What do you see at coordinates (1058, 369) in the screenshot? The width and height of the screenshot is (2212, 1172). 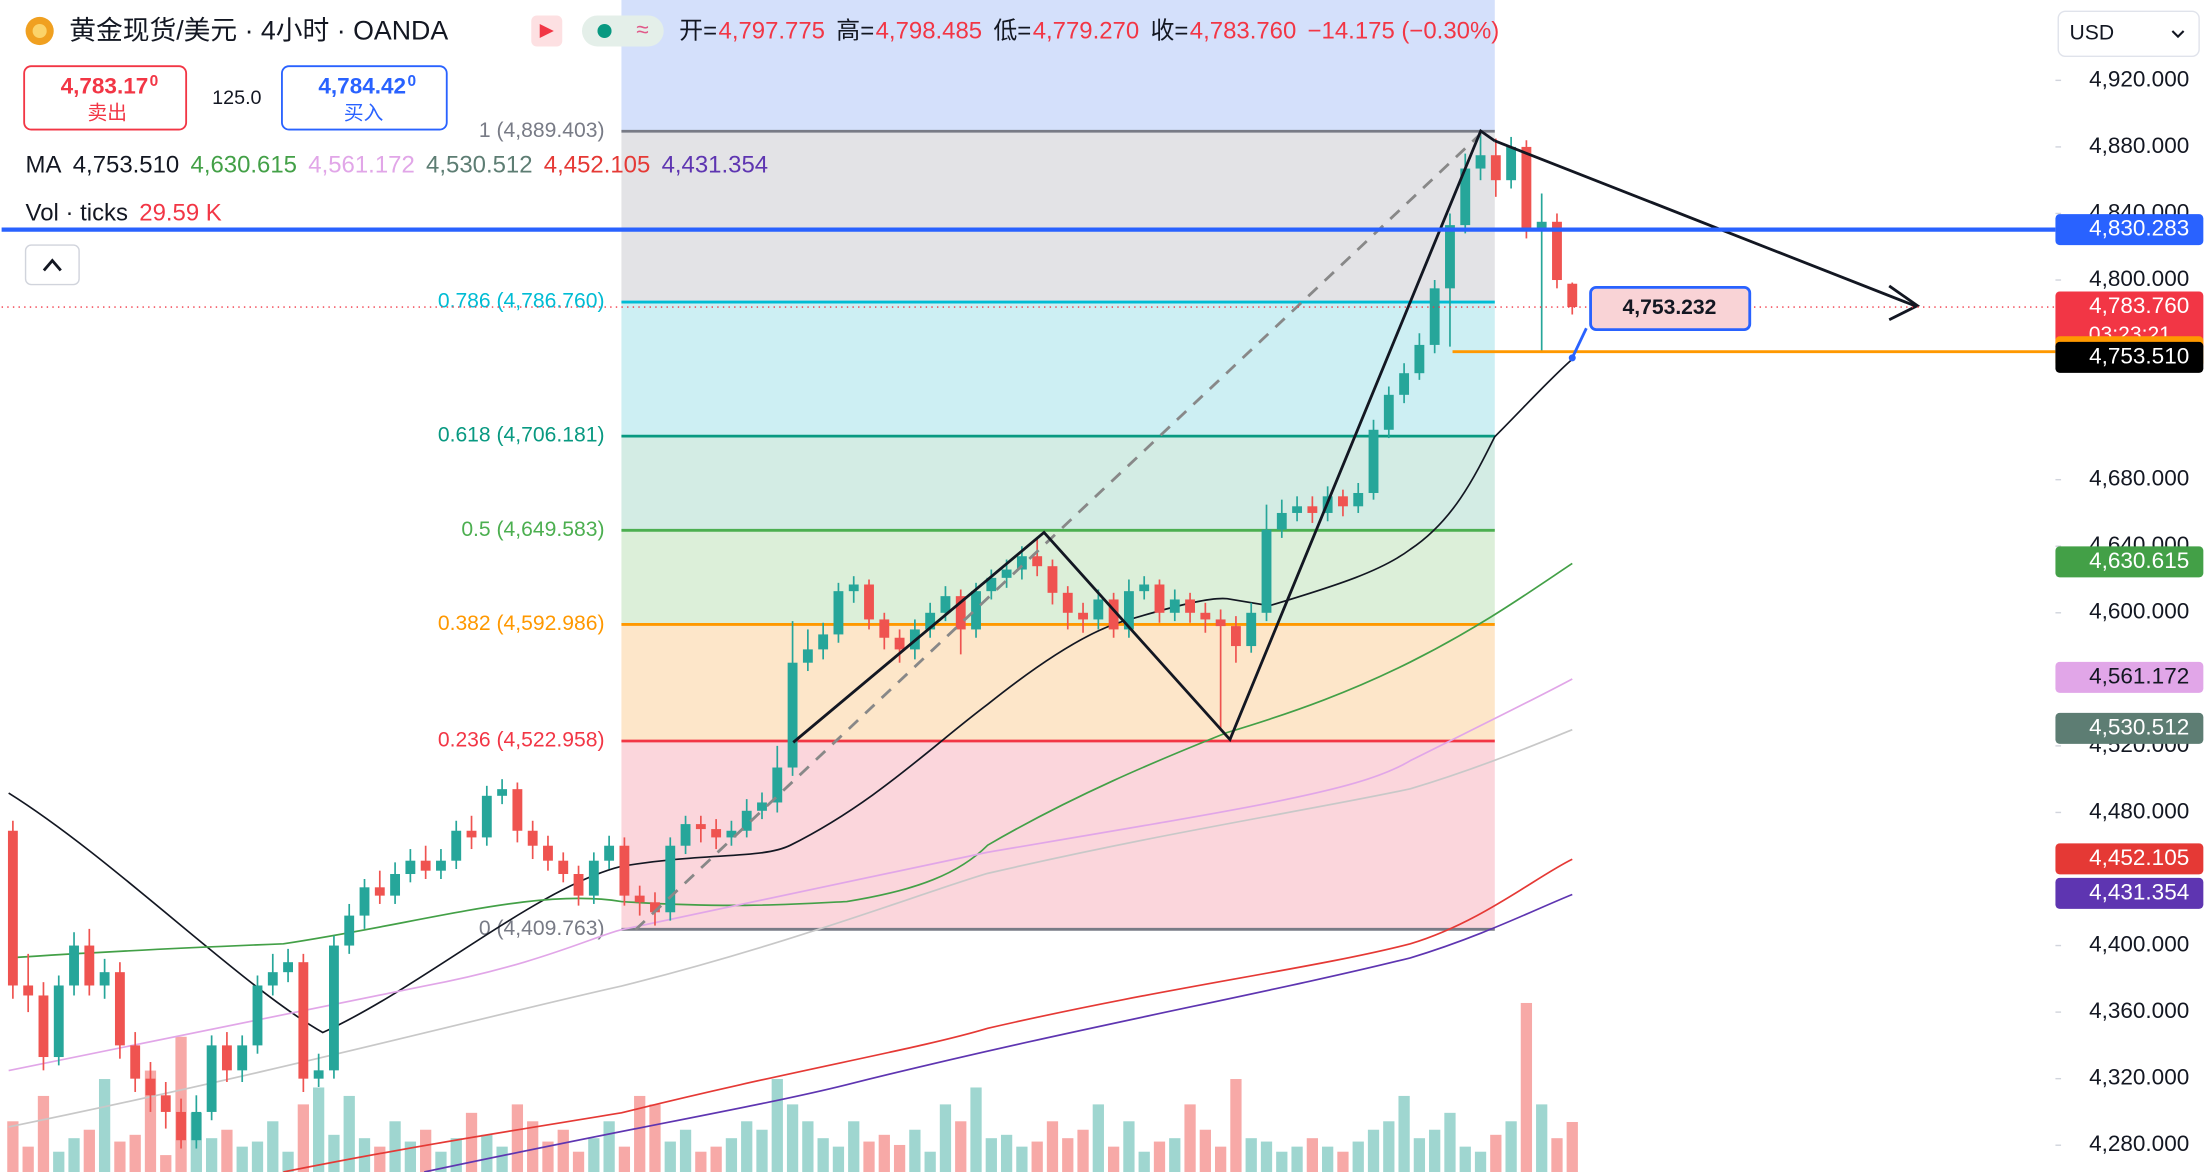 I see `fib-band` at bounding box center [1058, 369].